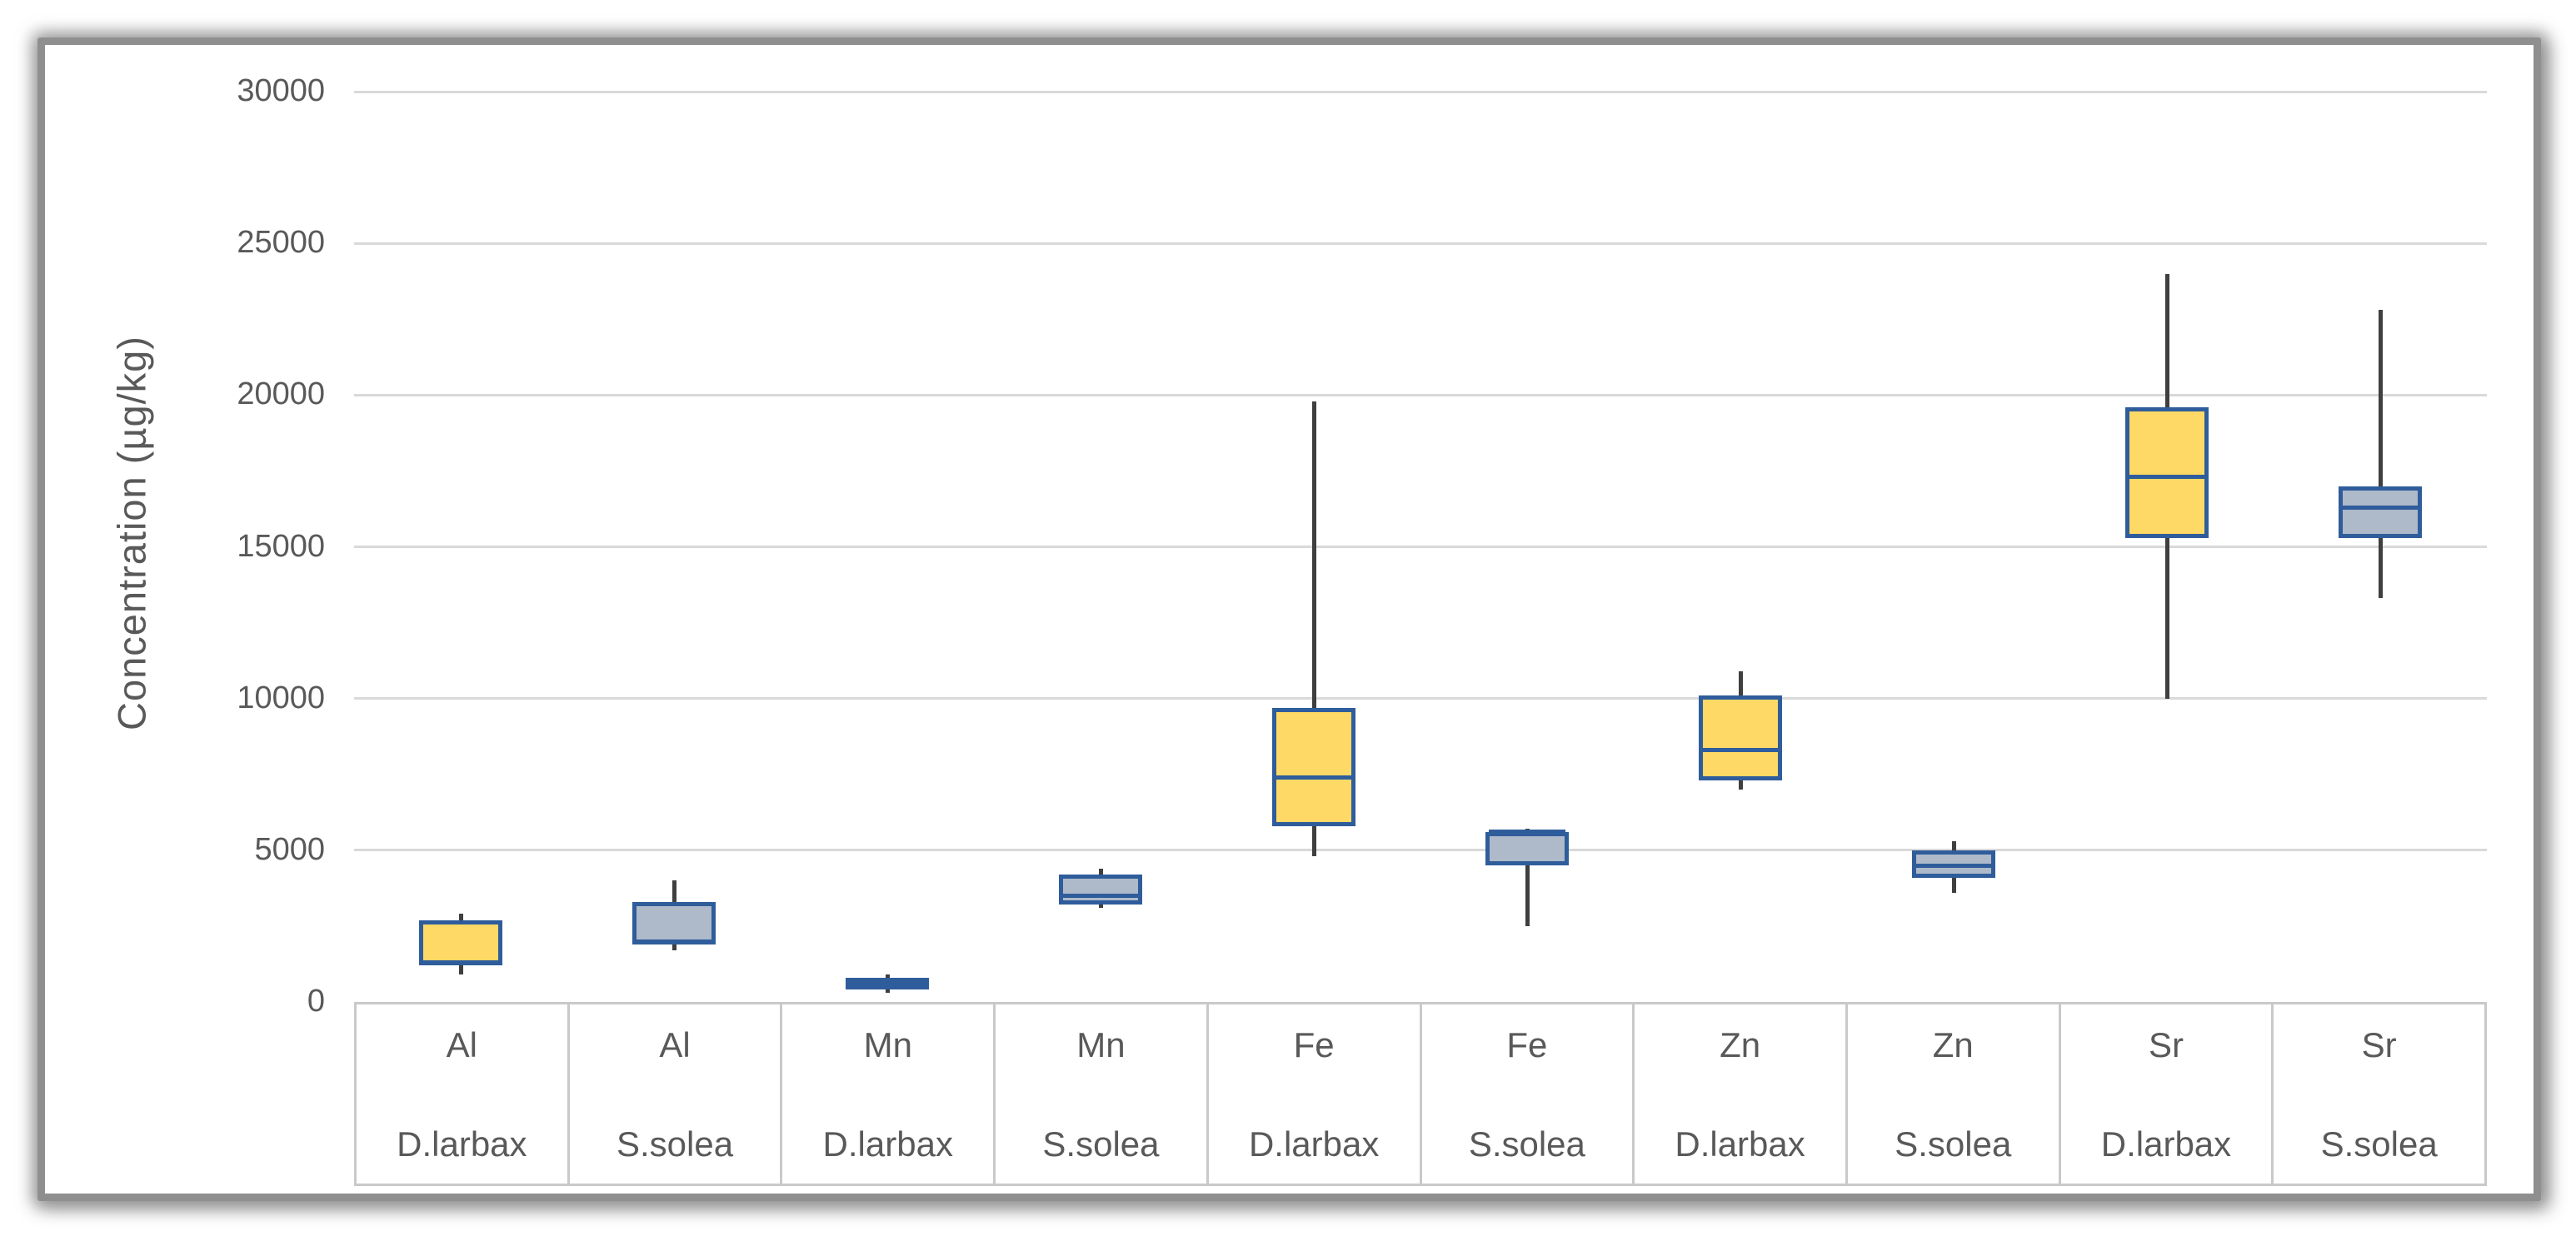 The image size is (2576, 1236). What do you see at coordinates (676, 1094) in the screenshot?
I see `category-cell-Al-S.solea: Al S.solea` at bounding box center [676, 1094].